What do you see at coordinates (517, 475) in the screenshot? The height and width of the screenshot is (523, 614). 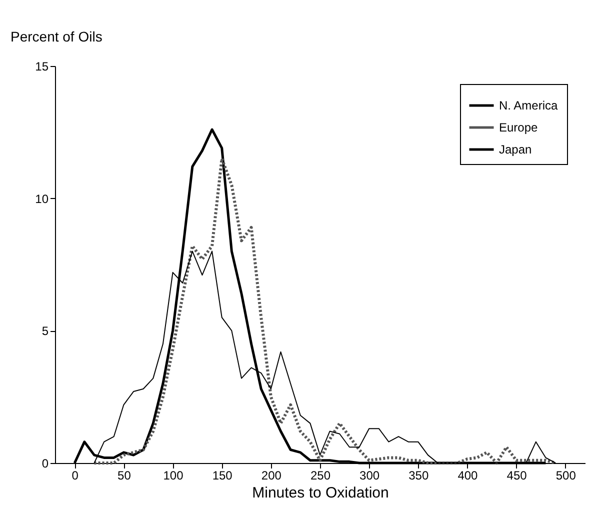 I see `x-tick-label: 450` at bounding box center [517, 475].